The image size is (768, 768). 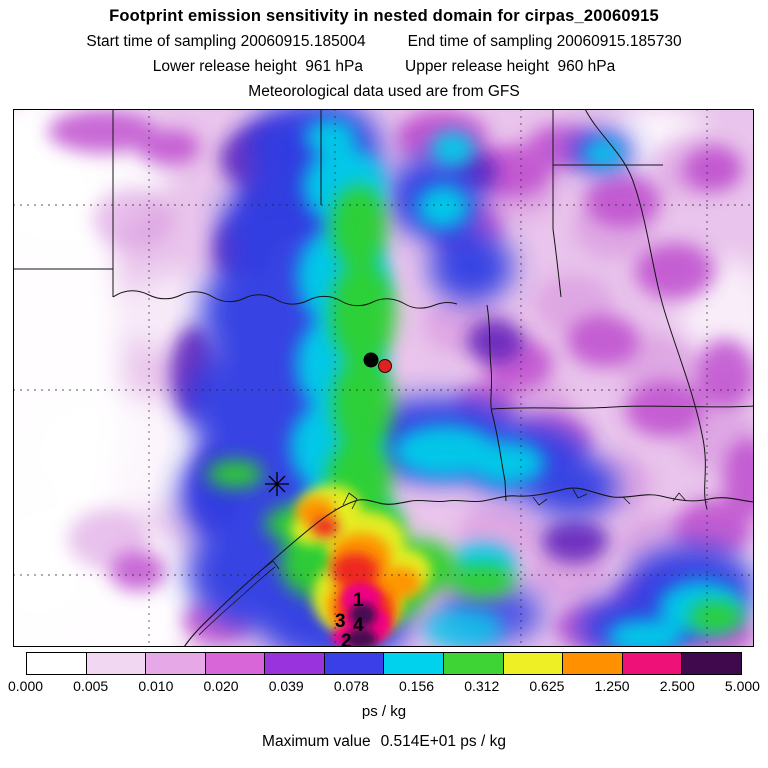 What do you see at coordinates (351, 686) in the screenshot?
I see `colorbar-tick-label: 0.078` at bounding box center [351, 686].